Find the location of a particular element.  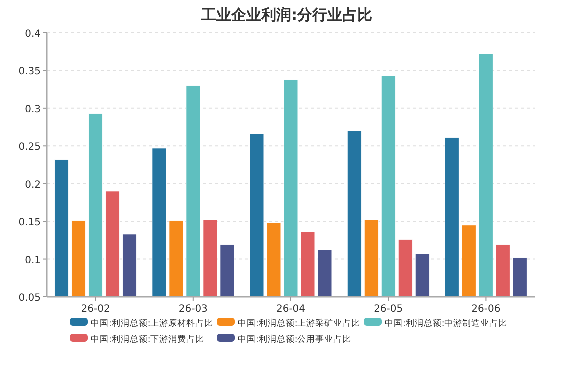

y-tick-label: 0.05 is located at coordinates (29, 298).